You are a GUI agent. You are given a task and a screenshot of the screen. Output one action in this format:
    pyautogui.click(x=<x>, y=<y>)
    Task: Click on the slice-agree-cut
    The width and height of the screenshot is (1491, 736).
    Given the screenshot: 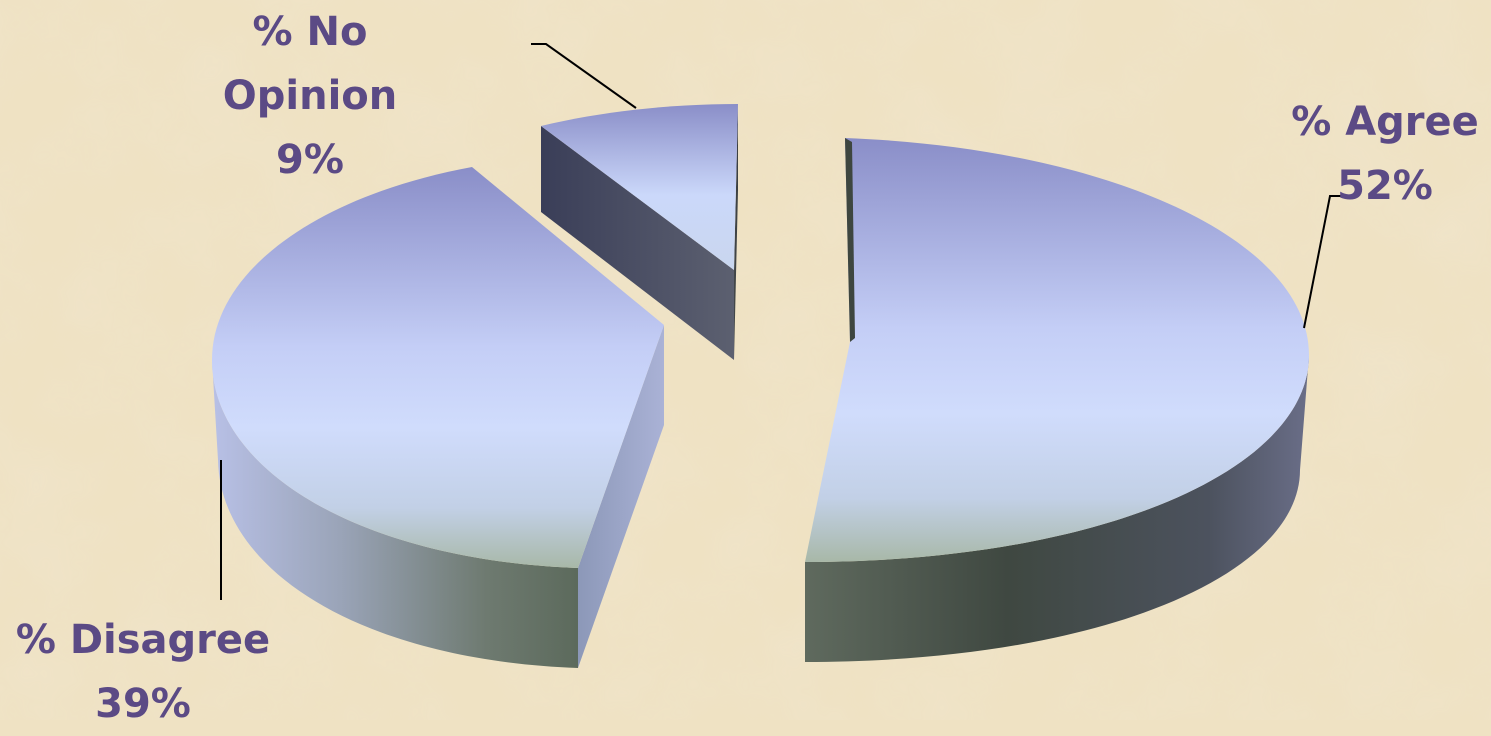 What is the action you would take?
    pyautogui.click(x=850, y=240)
    